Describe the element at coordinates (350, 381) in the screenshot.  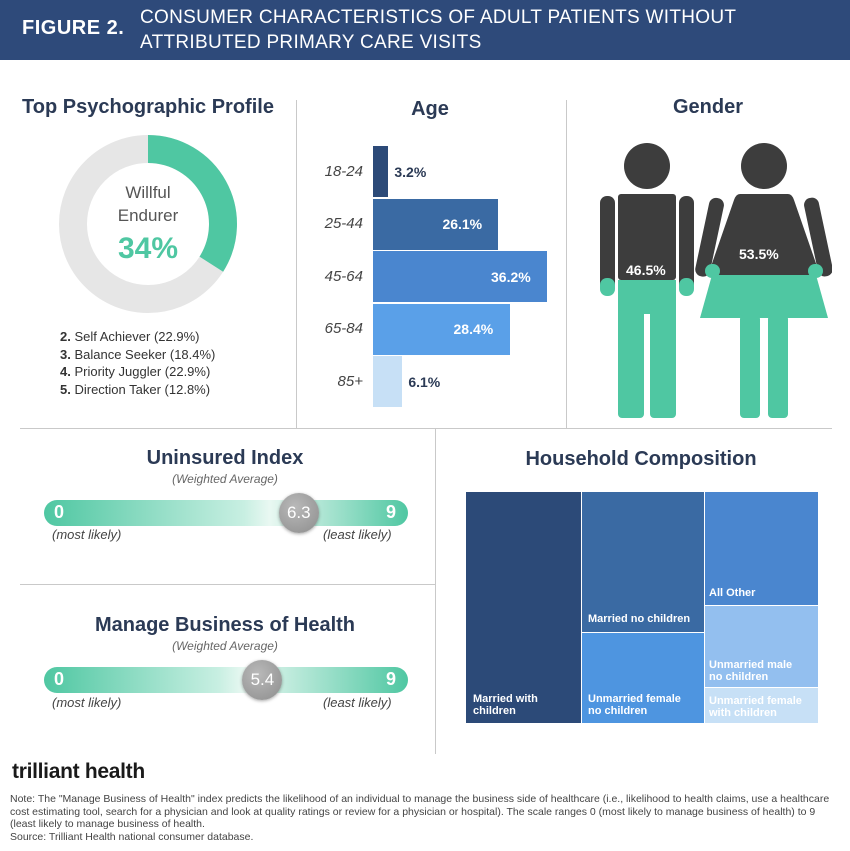
I see `age-category-label: 85+` at that location.